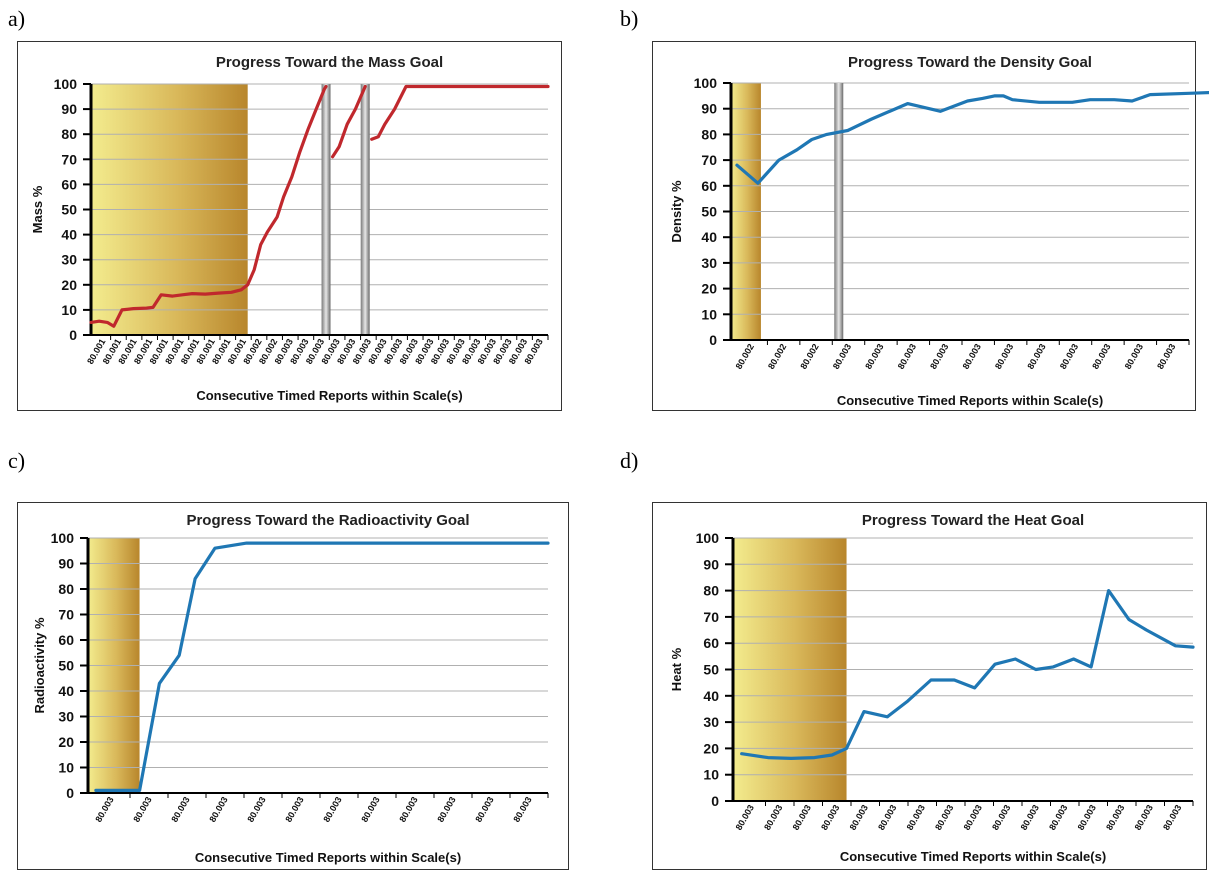 The width and height of the screenshot is (1209, 873). Describe the element at coordinates (629, 460) in the screenshot. I see `panel-label-d: d)` at that location.